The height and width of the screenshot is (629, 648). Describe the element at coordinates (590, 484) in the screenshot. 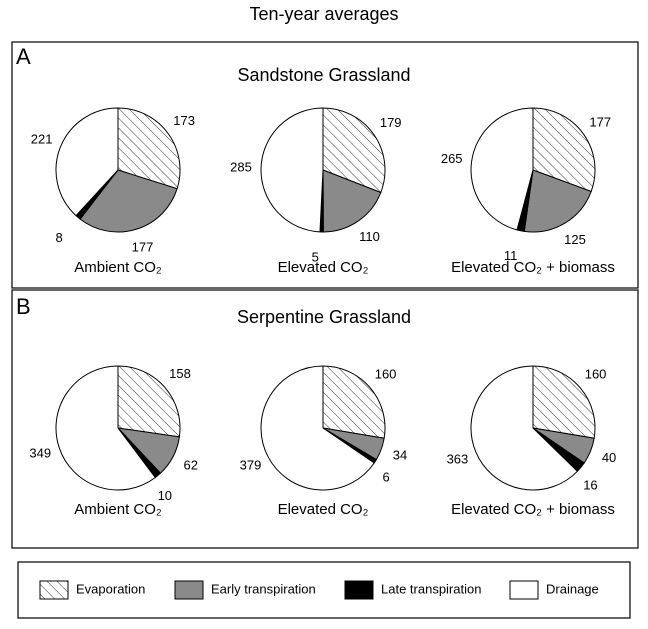

I see `data-label: 16` at that location.